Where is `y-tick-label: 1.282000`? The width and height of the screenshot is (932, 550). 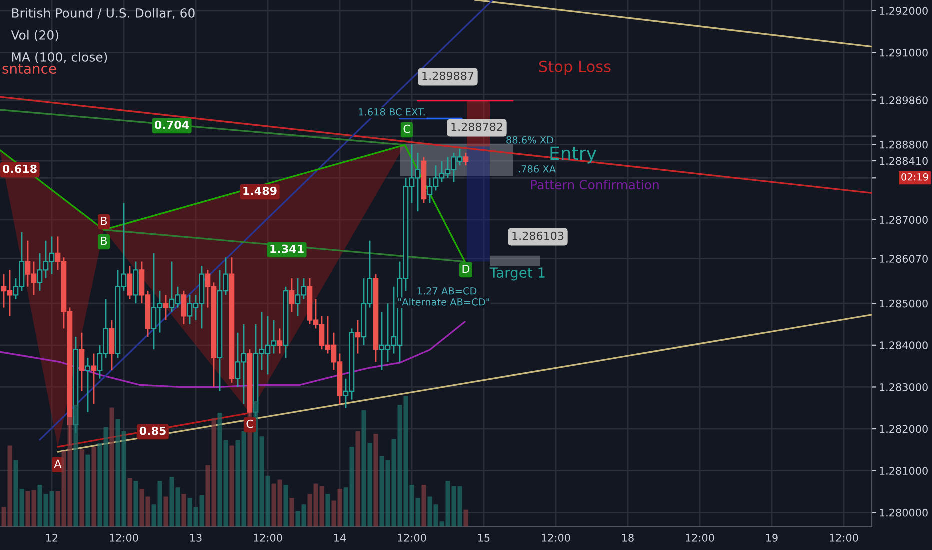
y-tick-label: 1.282000 is located at coordinates (904, 429).